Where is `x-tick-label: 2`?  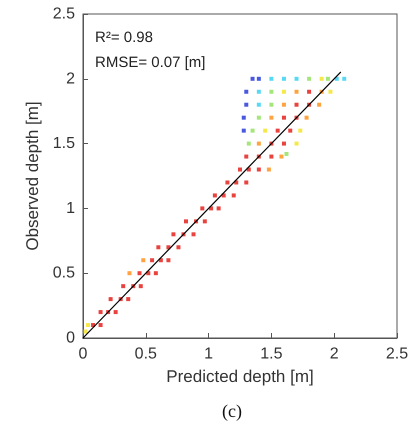 x-tick-label: 2 is located at coordinates (334, 354).